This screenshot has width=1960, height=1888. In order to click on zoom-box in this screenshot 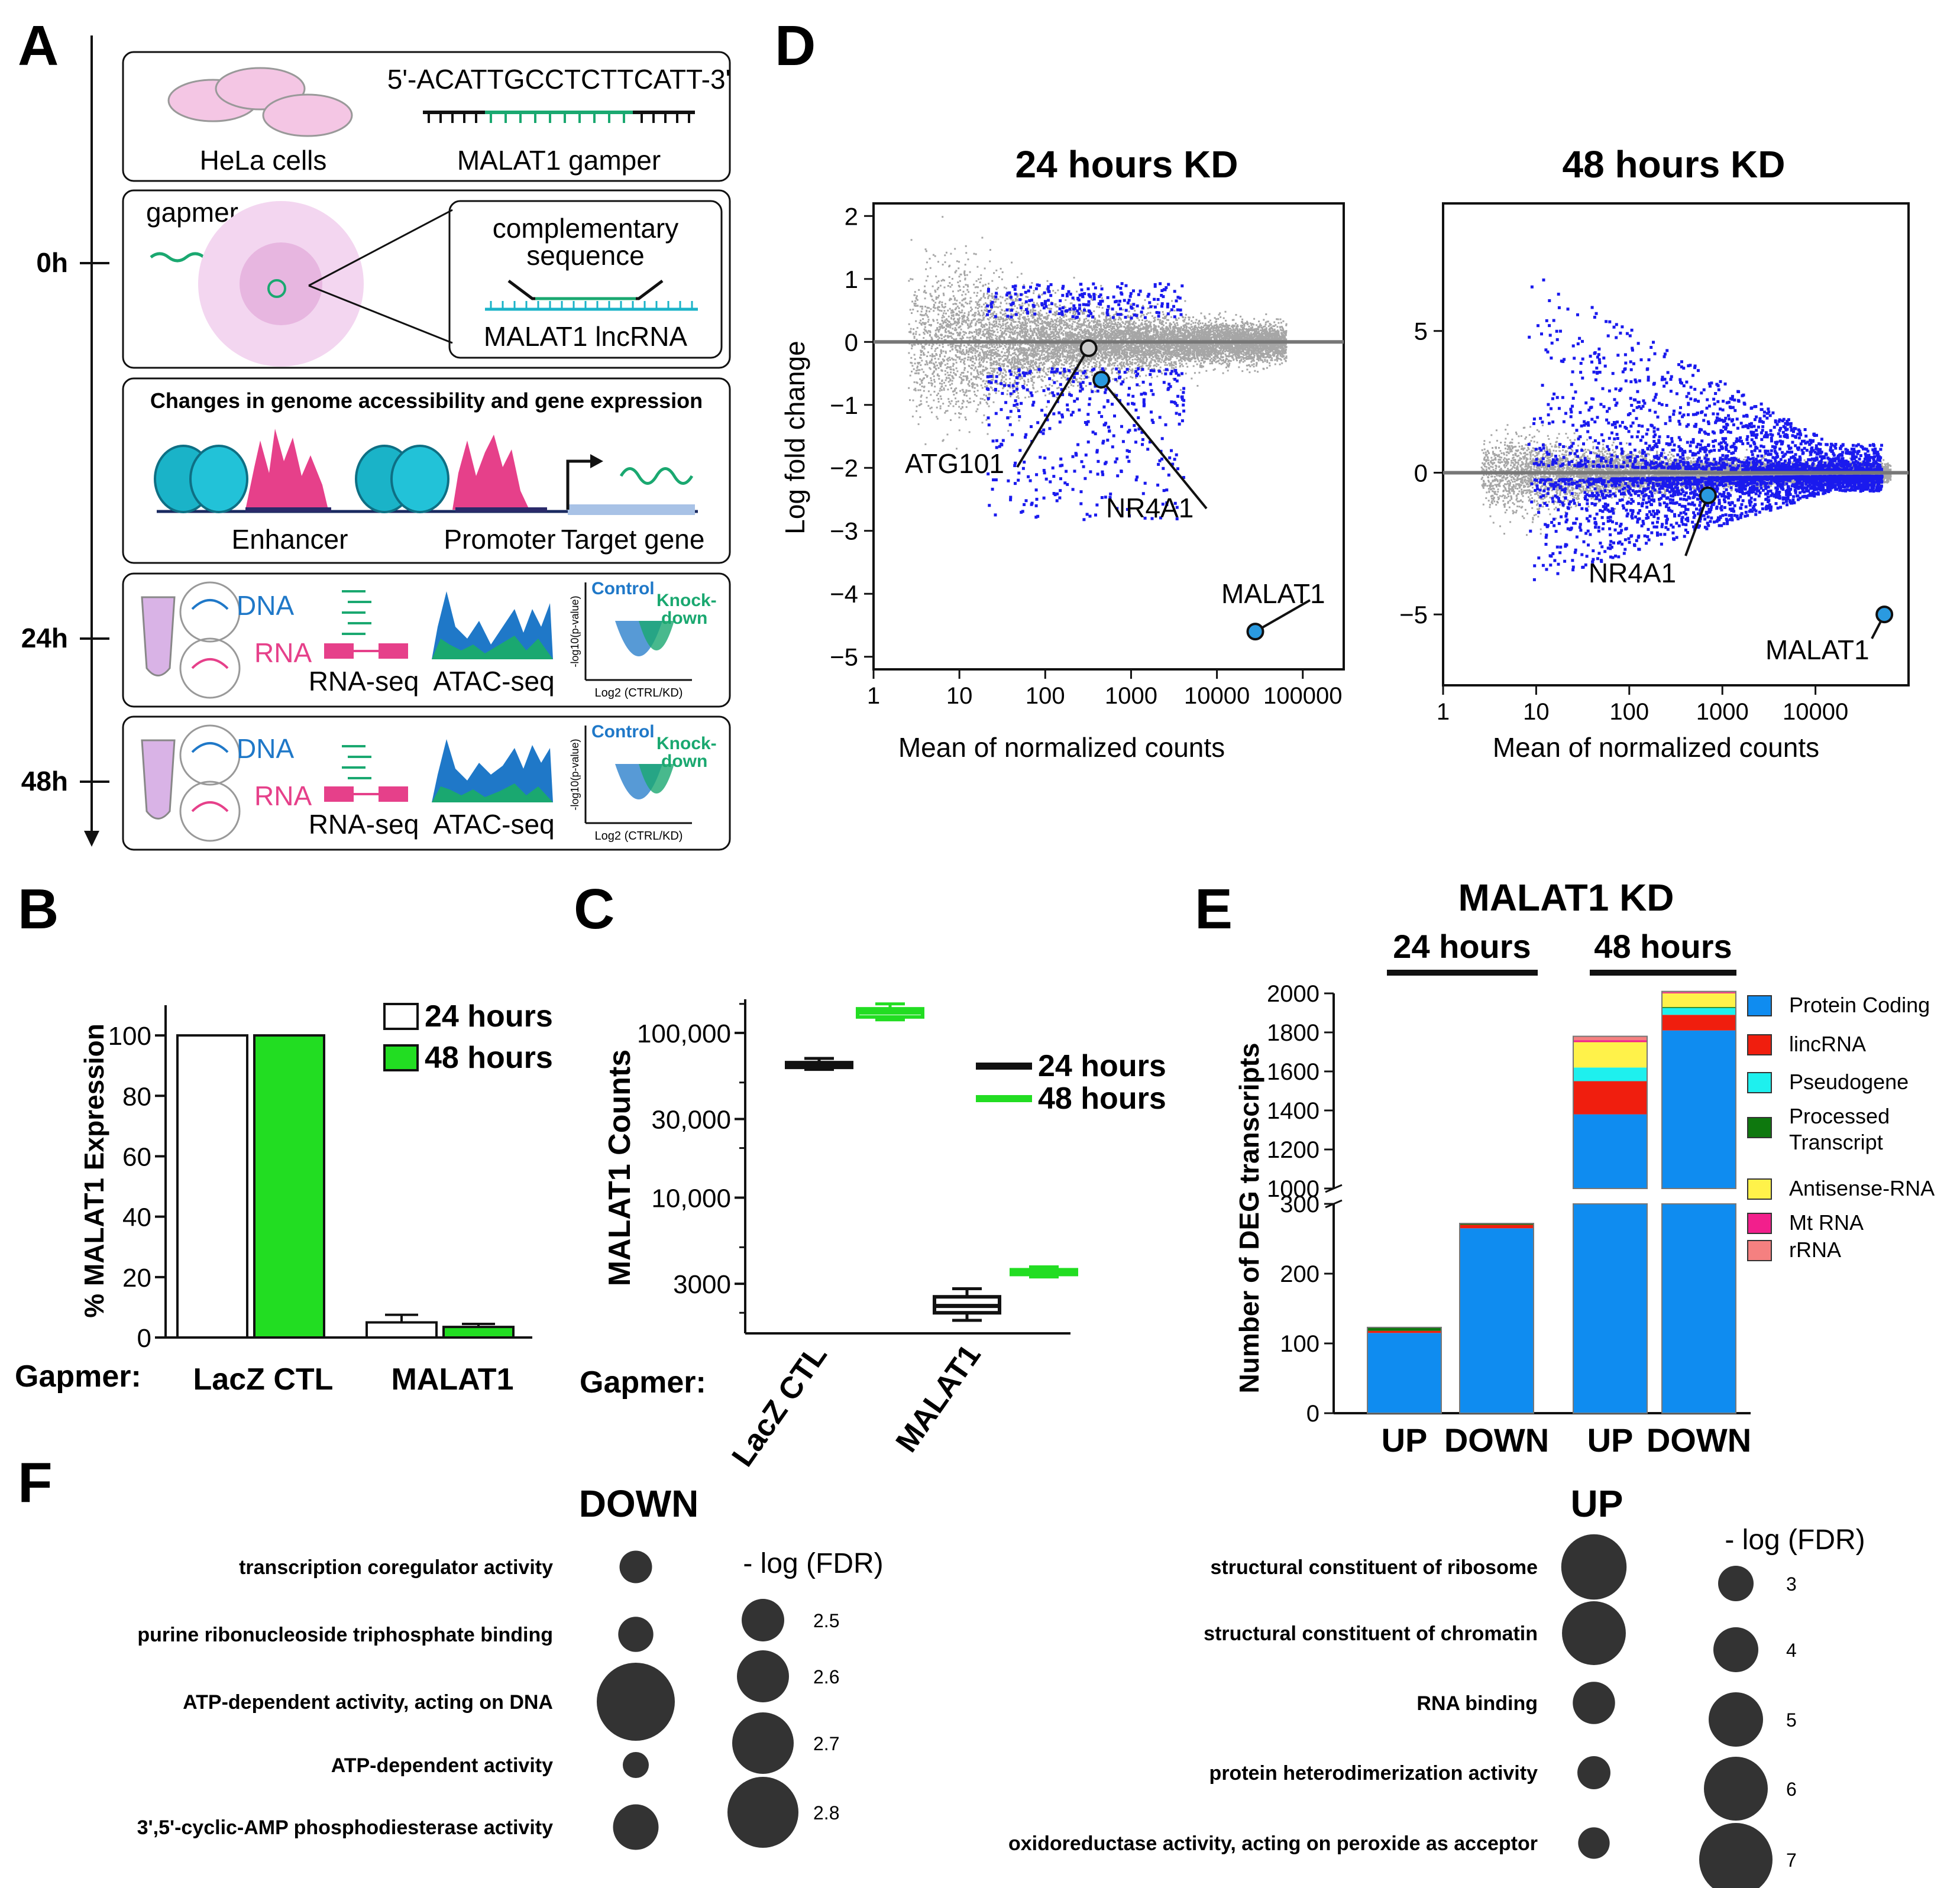, I will do `click(585, 279)`.